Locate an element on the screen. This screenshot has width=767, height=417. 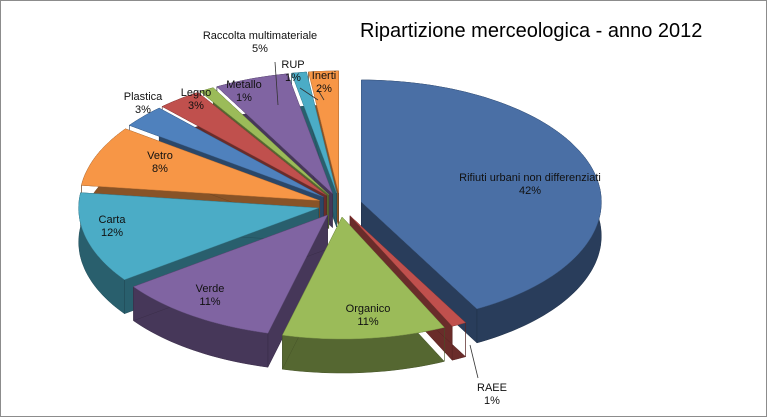
category-label: Metallo is located at coordinates (244, 85).